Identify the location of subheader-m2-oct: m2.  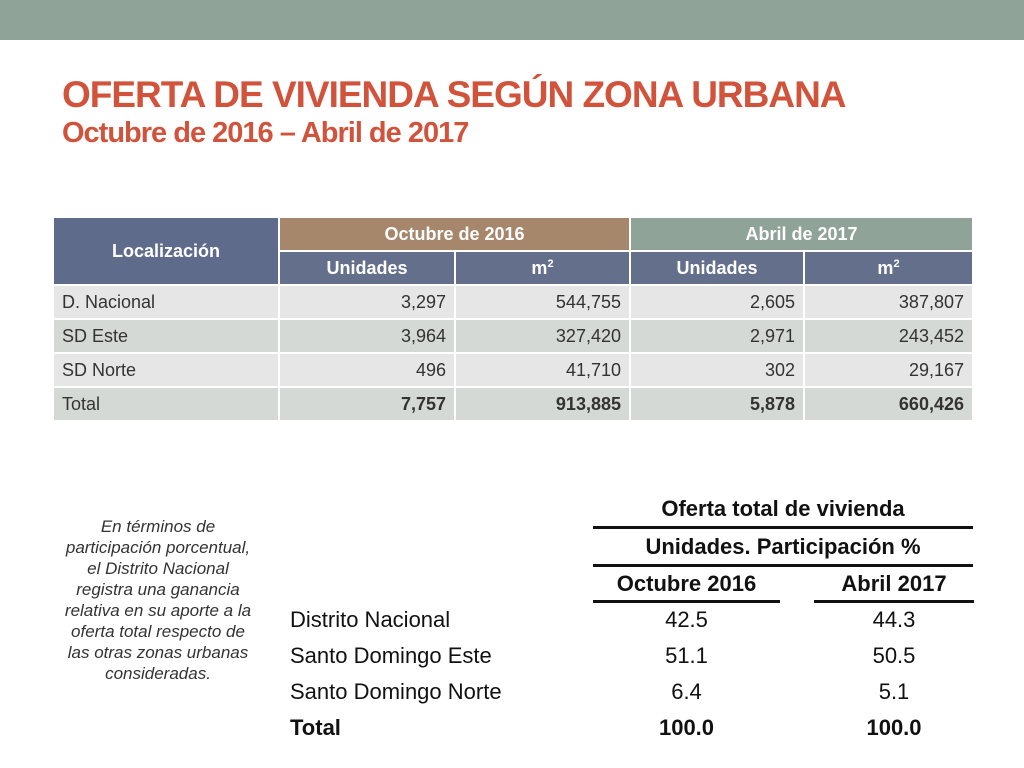
(542, 268).